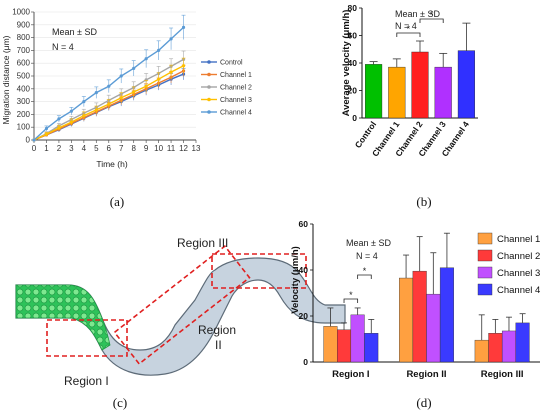 The width and height of the screenshot is (550, 415). Describe the element at coordinates (236, 100) in the screenshot. I see `chart-a-legend-label: Channel 3` at that location.